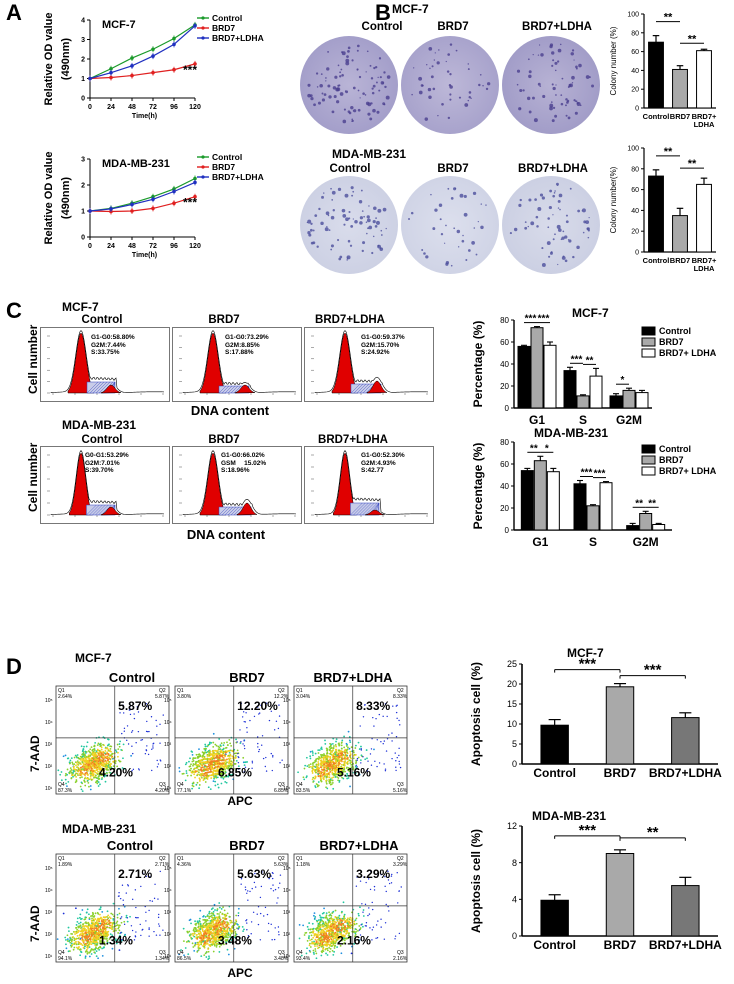  I want to click on histogram-outline, so click(107, 482).